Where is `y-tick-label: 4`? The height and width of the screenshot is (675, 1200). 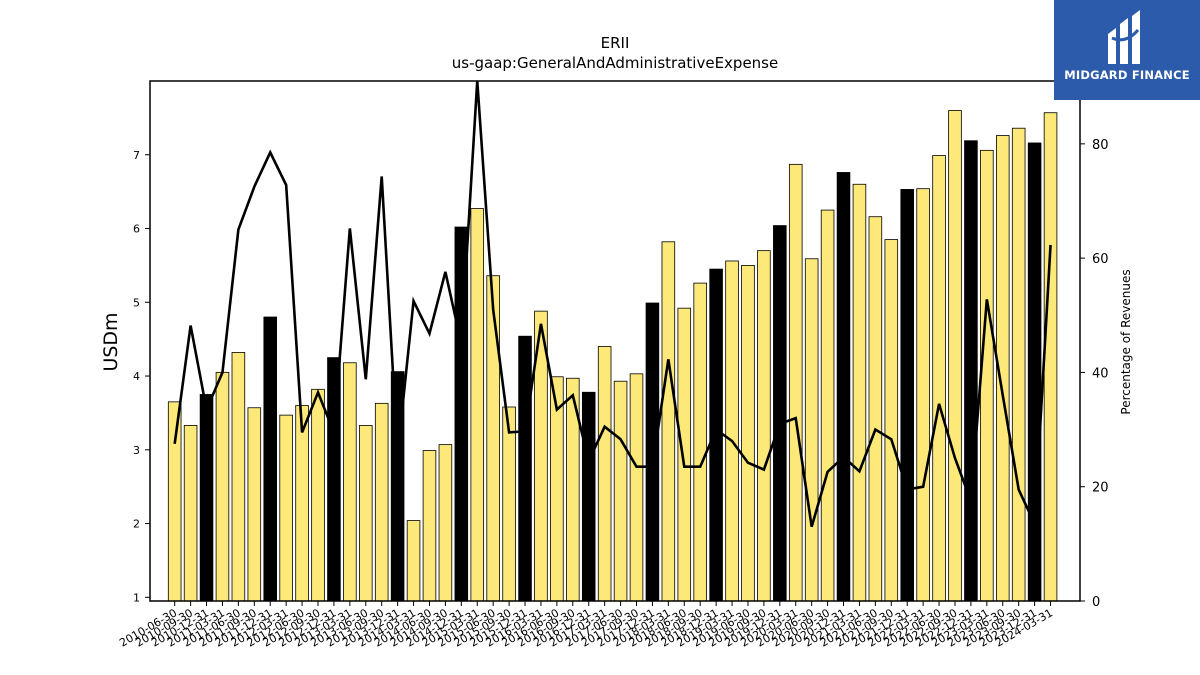
y-tick-label: 4 is located at coordinates (136, 376).